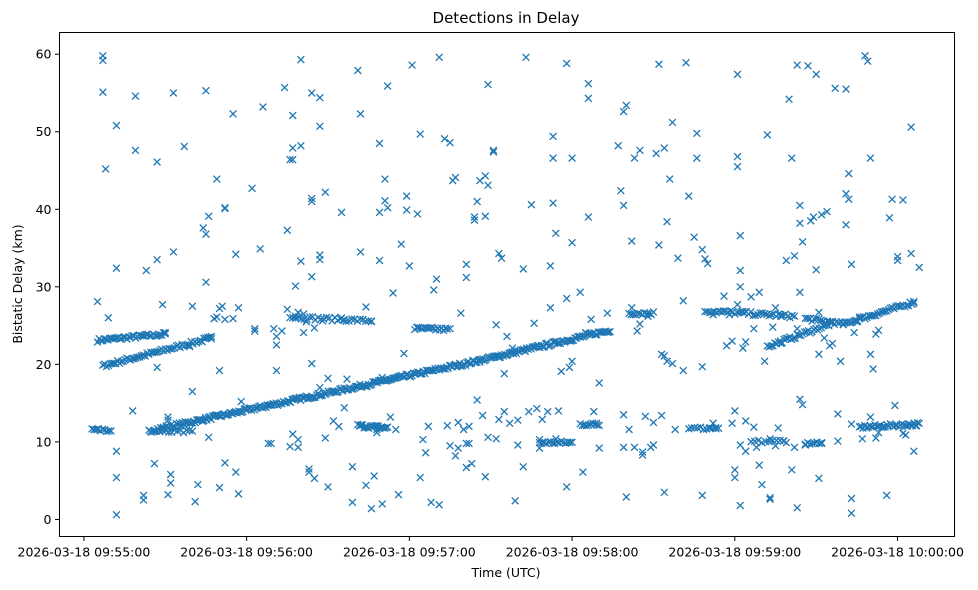 The image size is (978, 590). I want to click on y-tick-label: 40, so click(44, 209).